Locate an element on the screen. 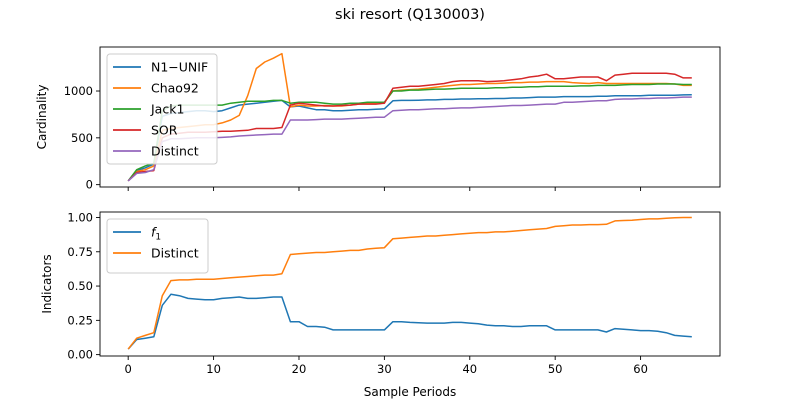 The width and height of the screenshot is (800, 400). legend: N1−UNIF Chao92 Jack1 SOR Distinct is located at coordinates (162, 109).